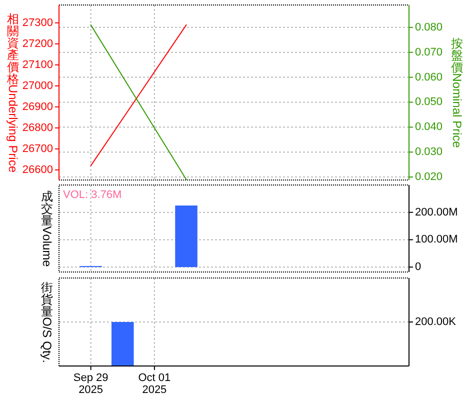 This screenshot has width=475, height=400. What do you see at coordinates (37, 170) in the screenshot?
I see `y-tick-label: 26600` at bounding box center [37, 170].